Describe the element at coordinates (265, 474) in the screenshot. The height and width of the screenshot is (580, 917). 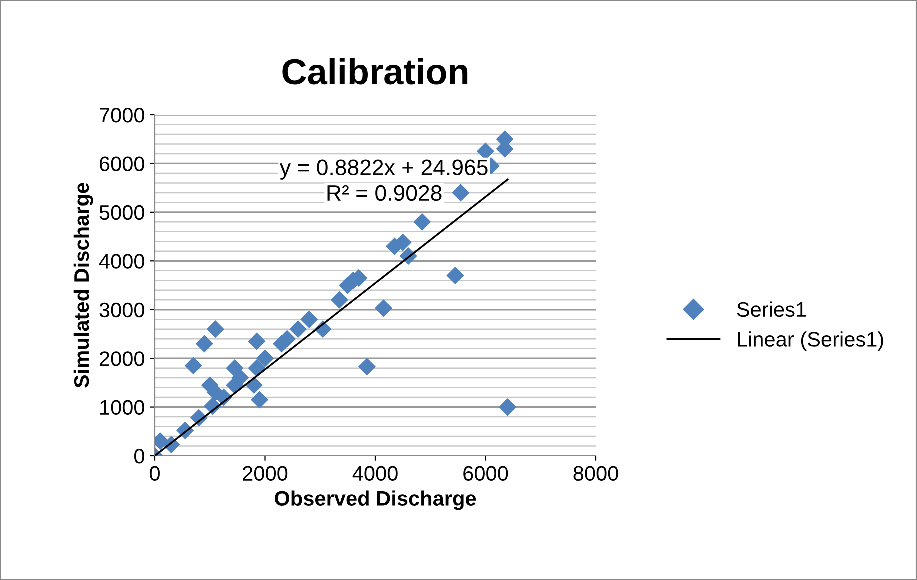
I see `x-tick-label: 2000` at that location.